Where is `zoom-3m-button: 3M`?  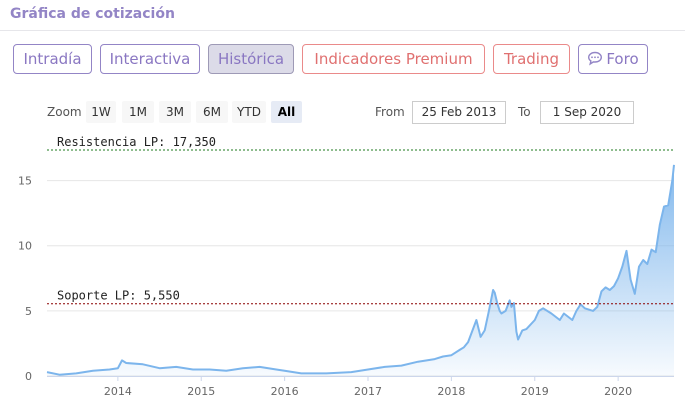
zoom-3m-button: 3M is located at coordinates (175, 112).